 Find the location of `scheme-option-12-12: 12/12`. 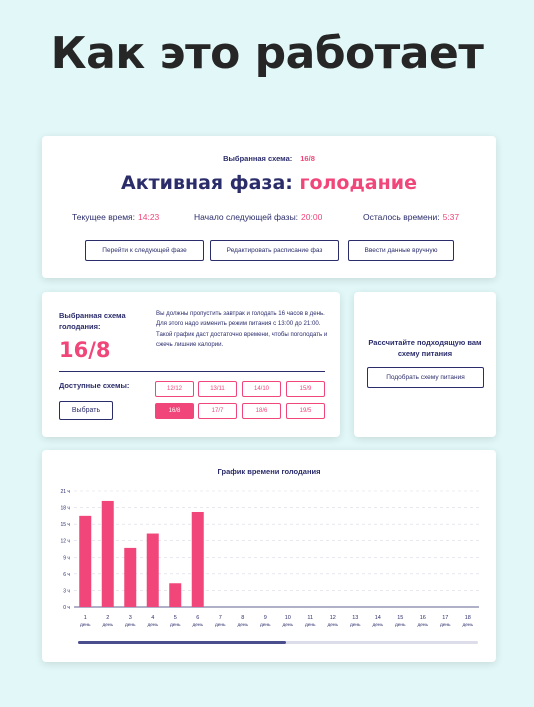

scheme-option-12-12: 12/12 is located at coordinates (174, 389).